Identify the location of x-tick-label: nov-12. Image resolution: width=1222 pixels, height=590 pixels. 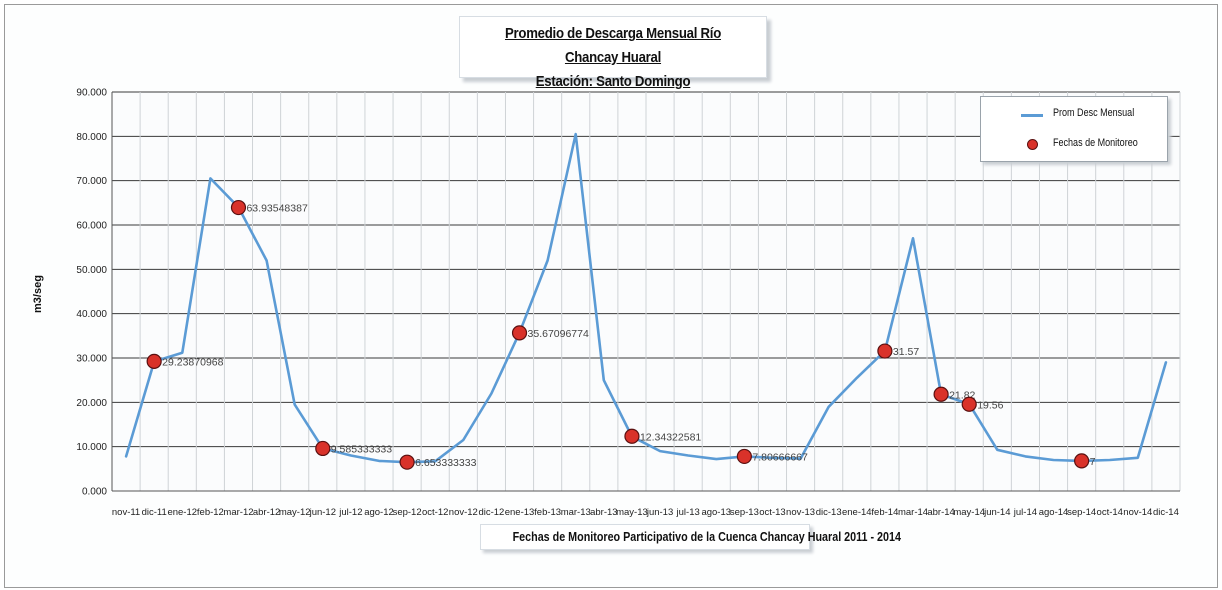
(463, 512).